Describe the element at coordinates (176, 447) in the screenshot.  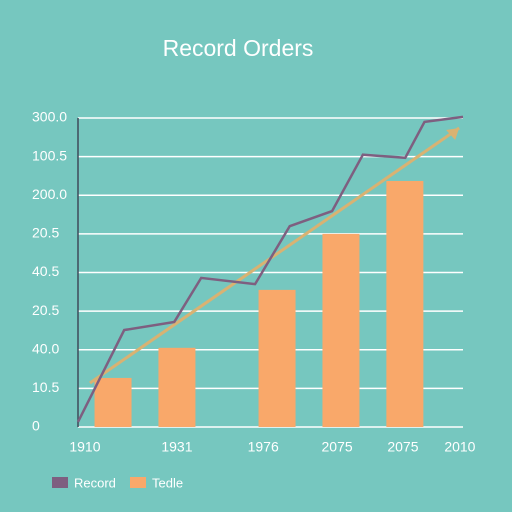
I see `x-tick-label: 1931` at that location.